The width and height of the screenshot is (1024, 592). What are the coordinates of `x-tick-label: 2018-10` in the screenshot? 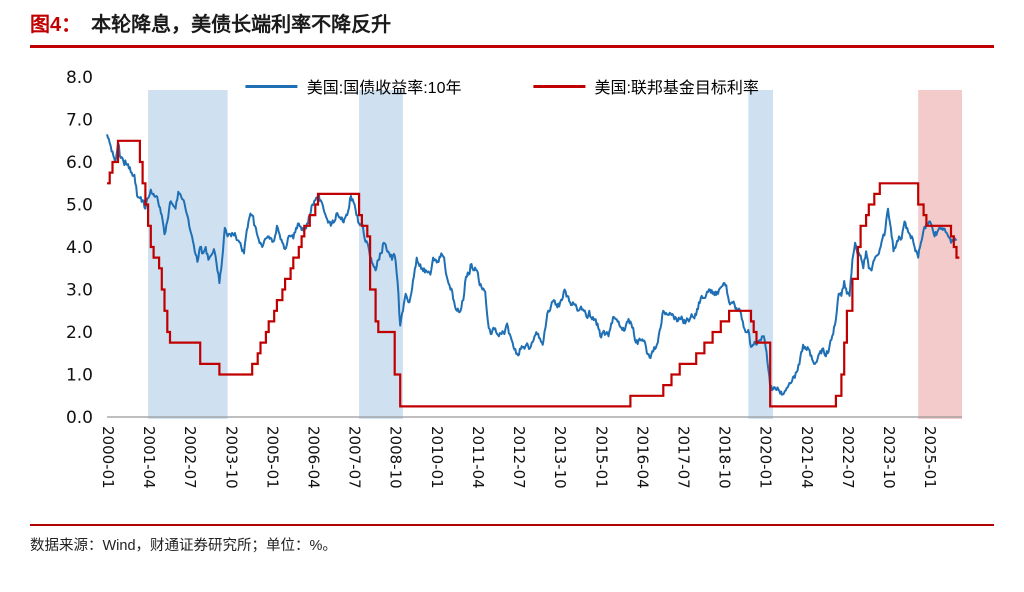 It's located at (725, 457).